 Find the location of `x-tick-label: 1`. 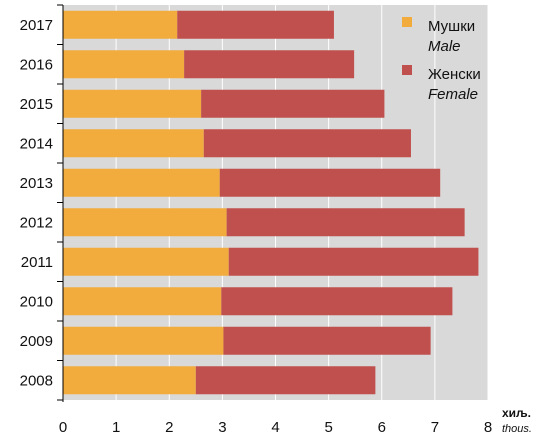

x-tick-label: 1 is located at coordinates (116, 427).